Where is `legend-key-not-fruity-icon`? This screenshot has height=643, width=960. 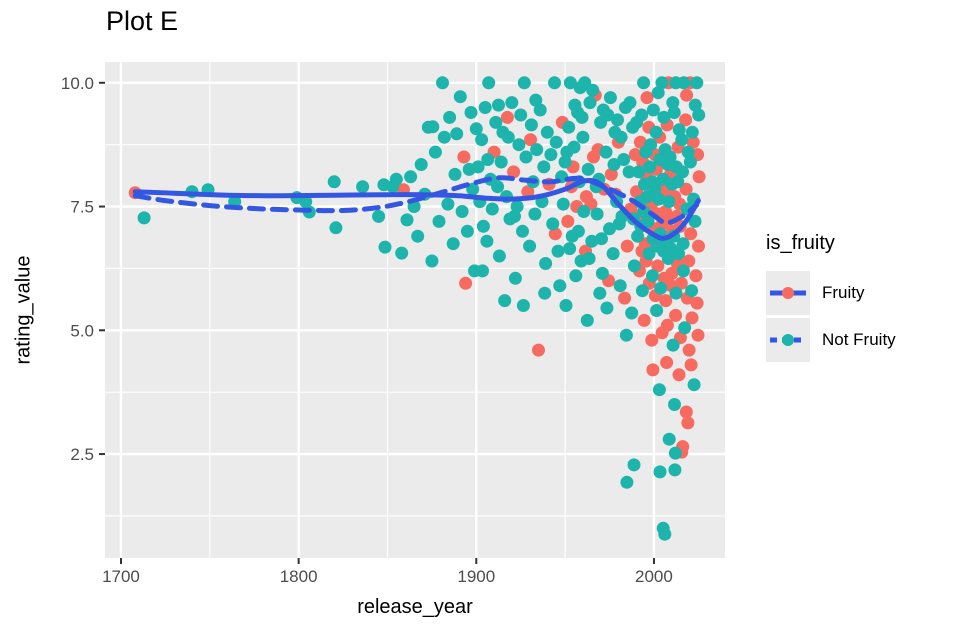 legend-key-not-fruity-icon is located at coordinates (788, 340).